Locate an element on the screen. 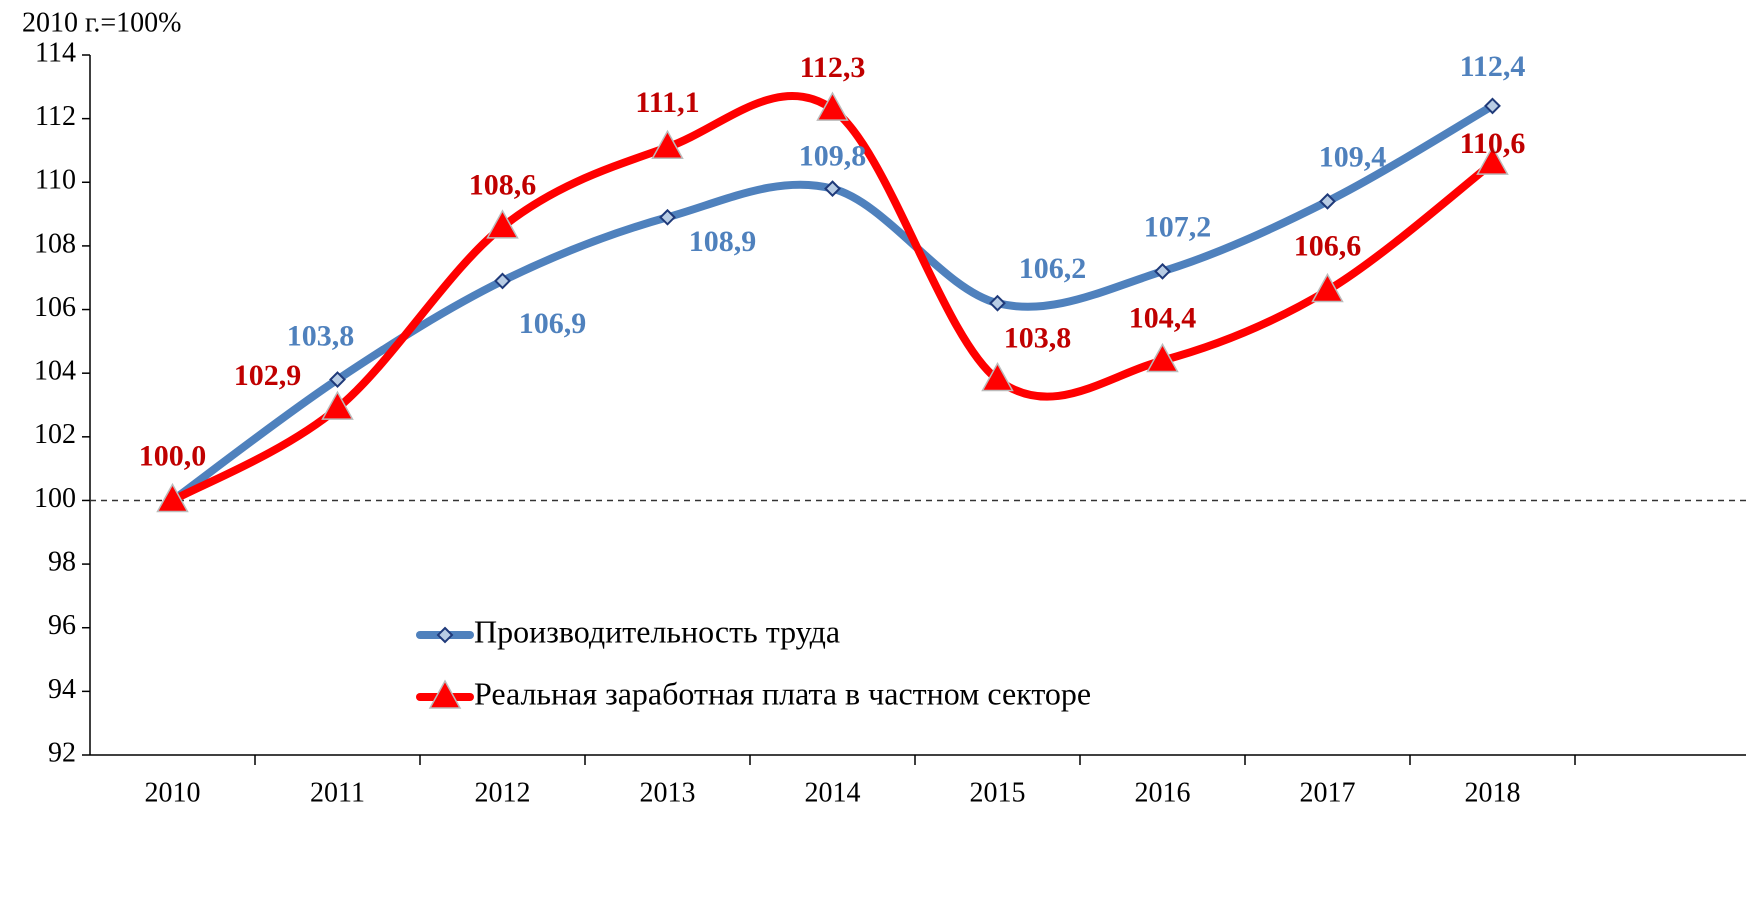 Image resolution: width=1746 pixels, height=898 pixels. y-tick-label: 102 is located at coordinates (55, 434).